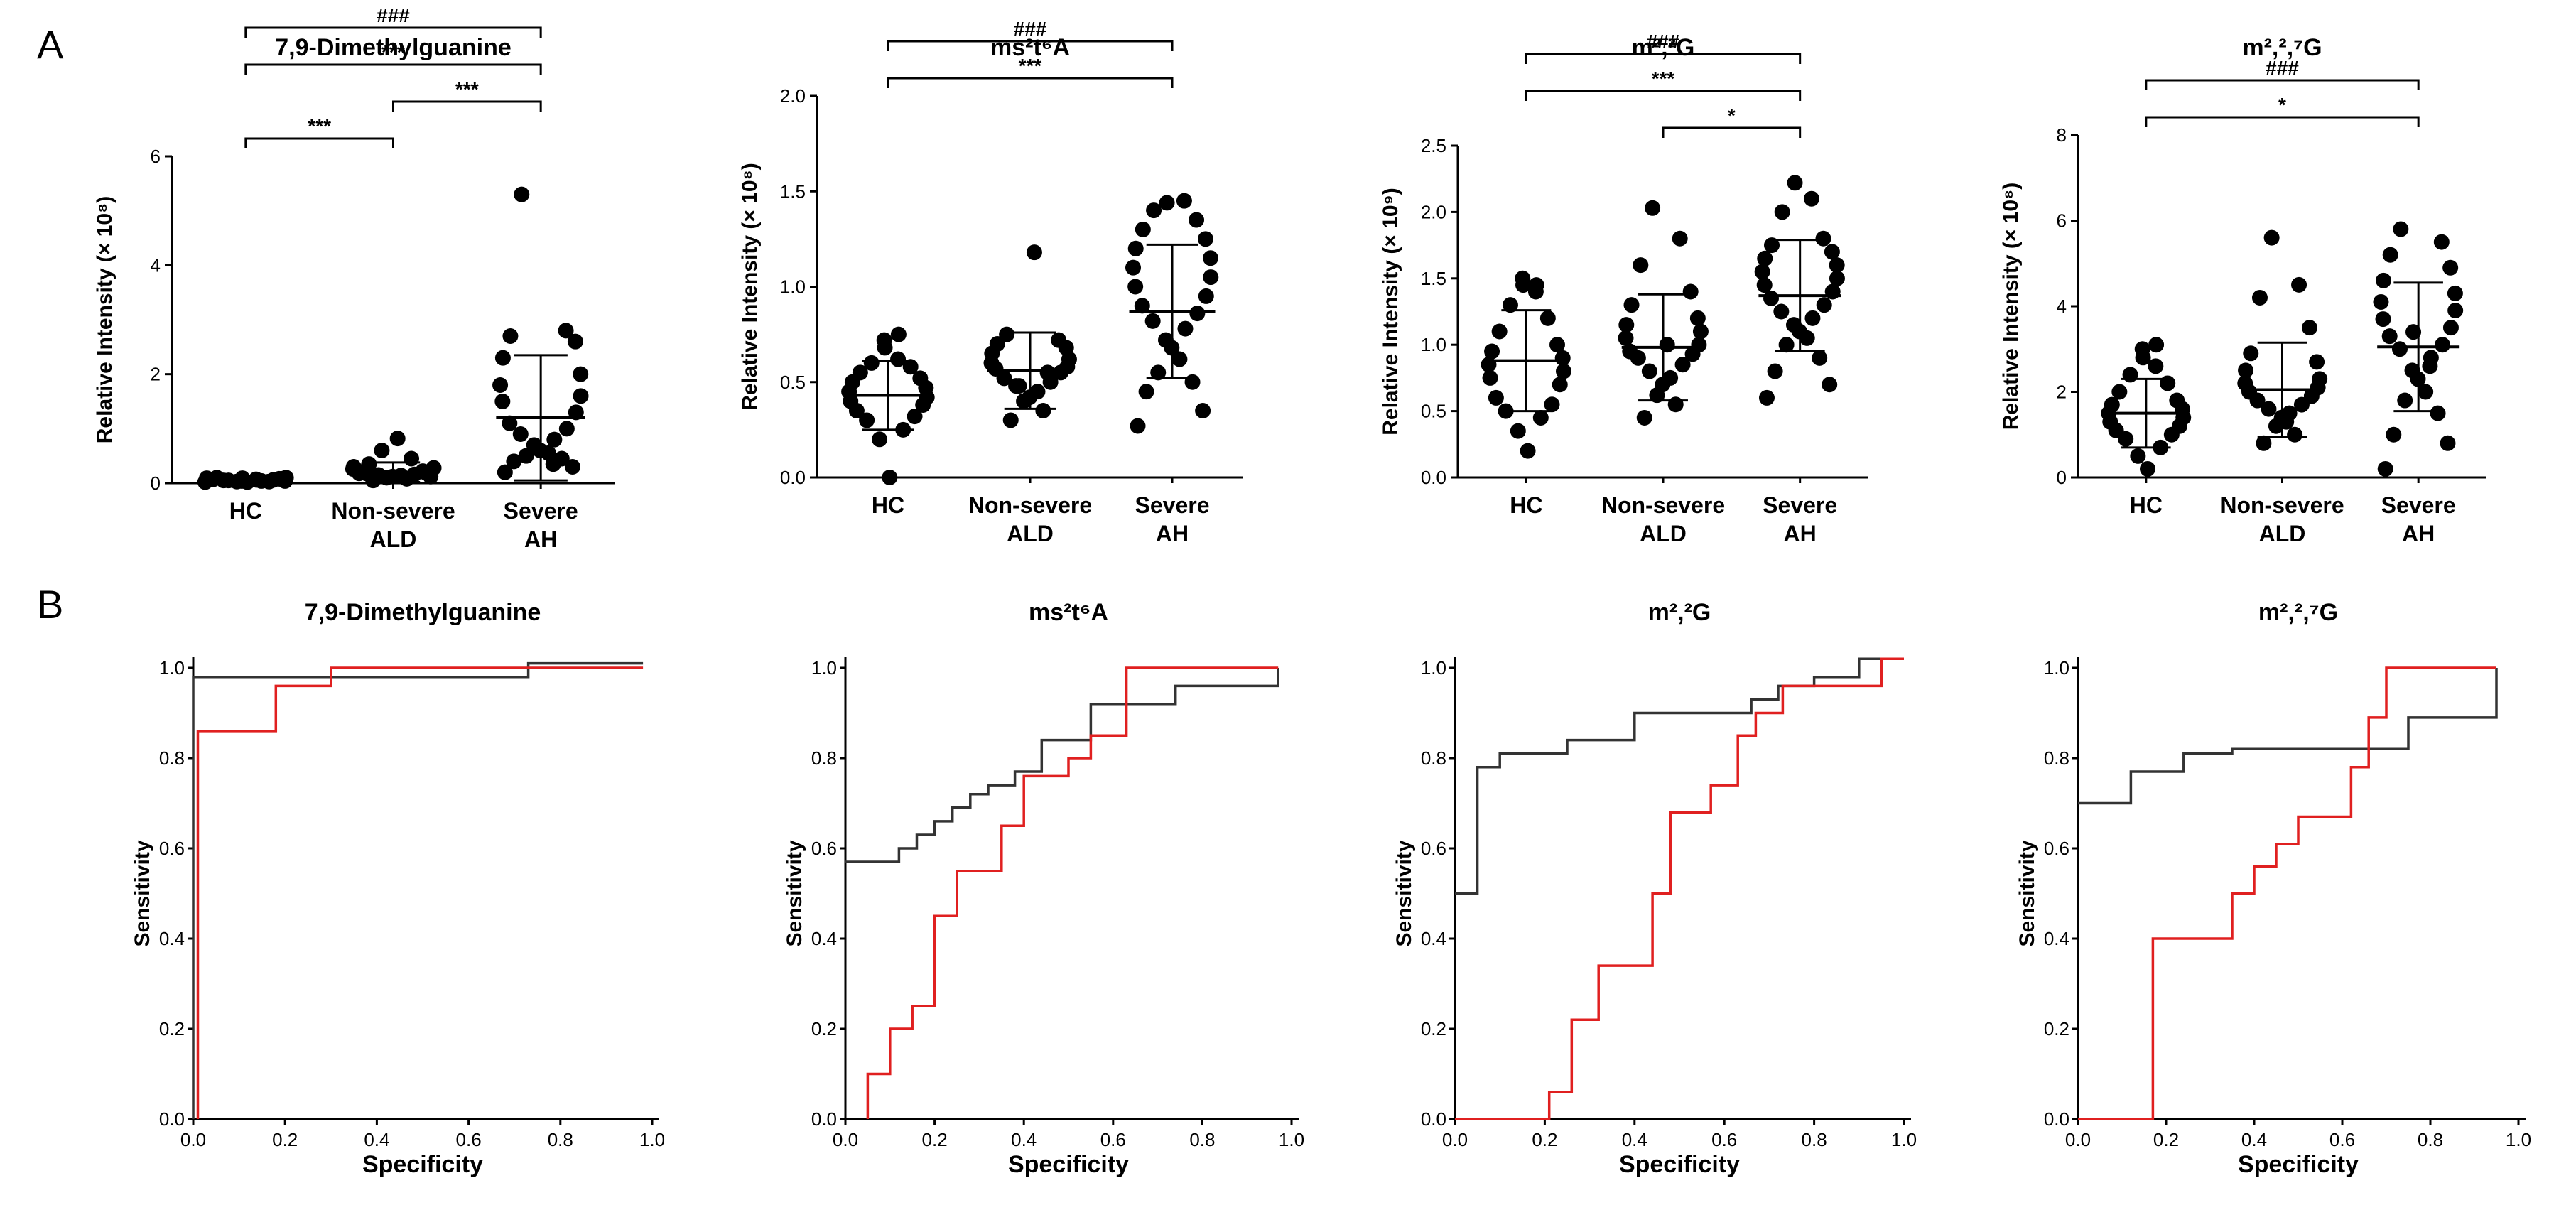  I want to click on y-tick-label: 4, so click(2062, 306).